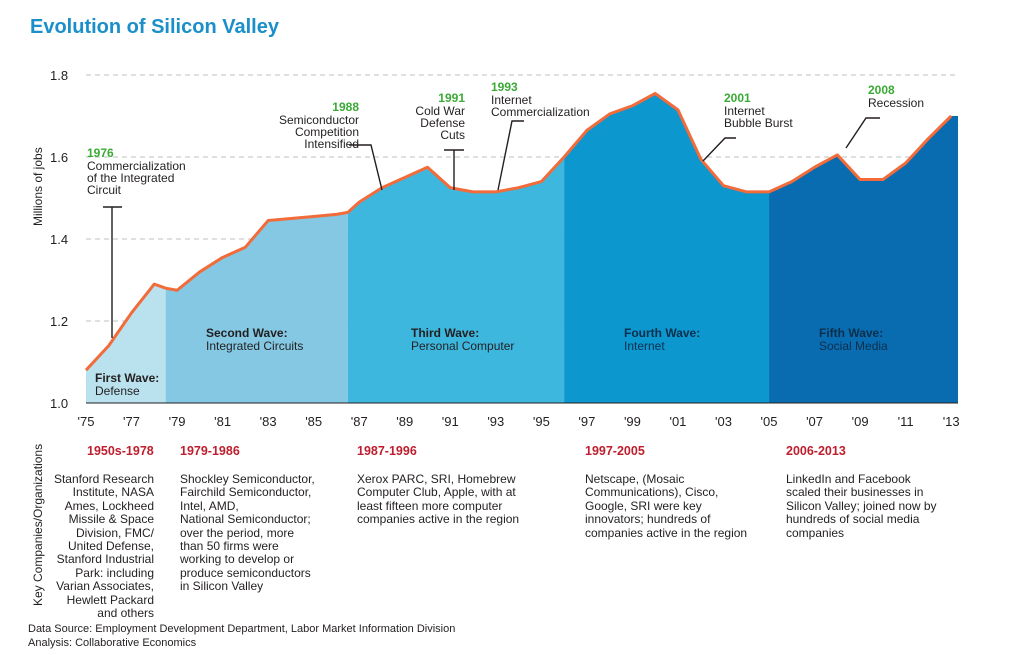 The width and height of the screenshot is (1024, 655). What do you see at coordinates (744, 111) in the screenshot?
I see `annotation-2001-line-1: Internet` at bounding box center [744, 111].